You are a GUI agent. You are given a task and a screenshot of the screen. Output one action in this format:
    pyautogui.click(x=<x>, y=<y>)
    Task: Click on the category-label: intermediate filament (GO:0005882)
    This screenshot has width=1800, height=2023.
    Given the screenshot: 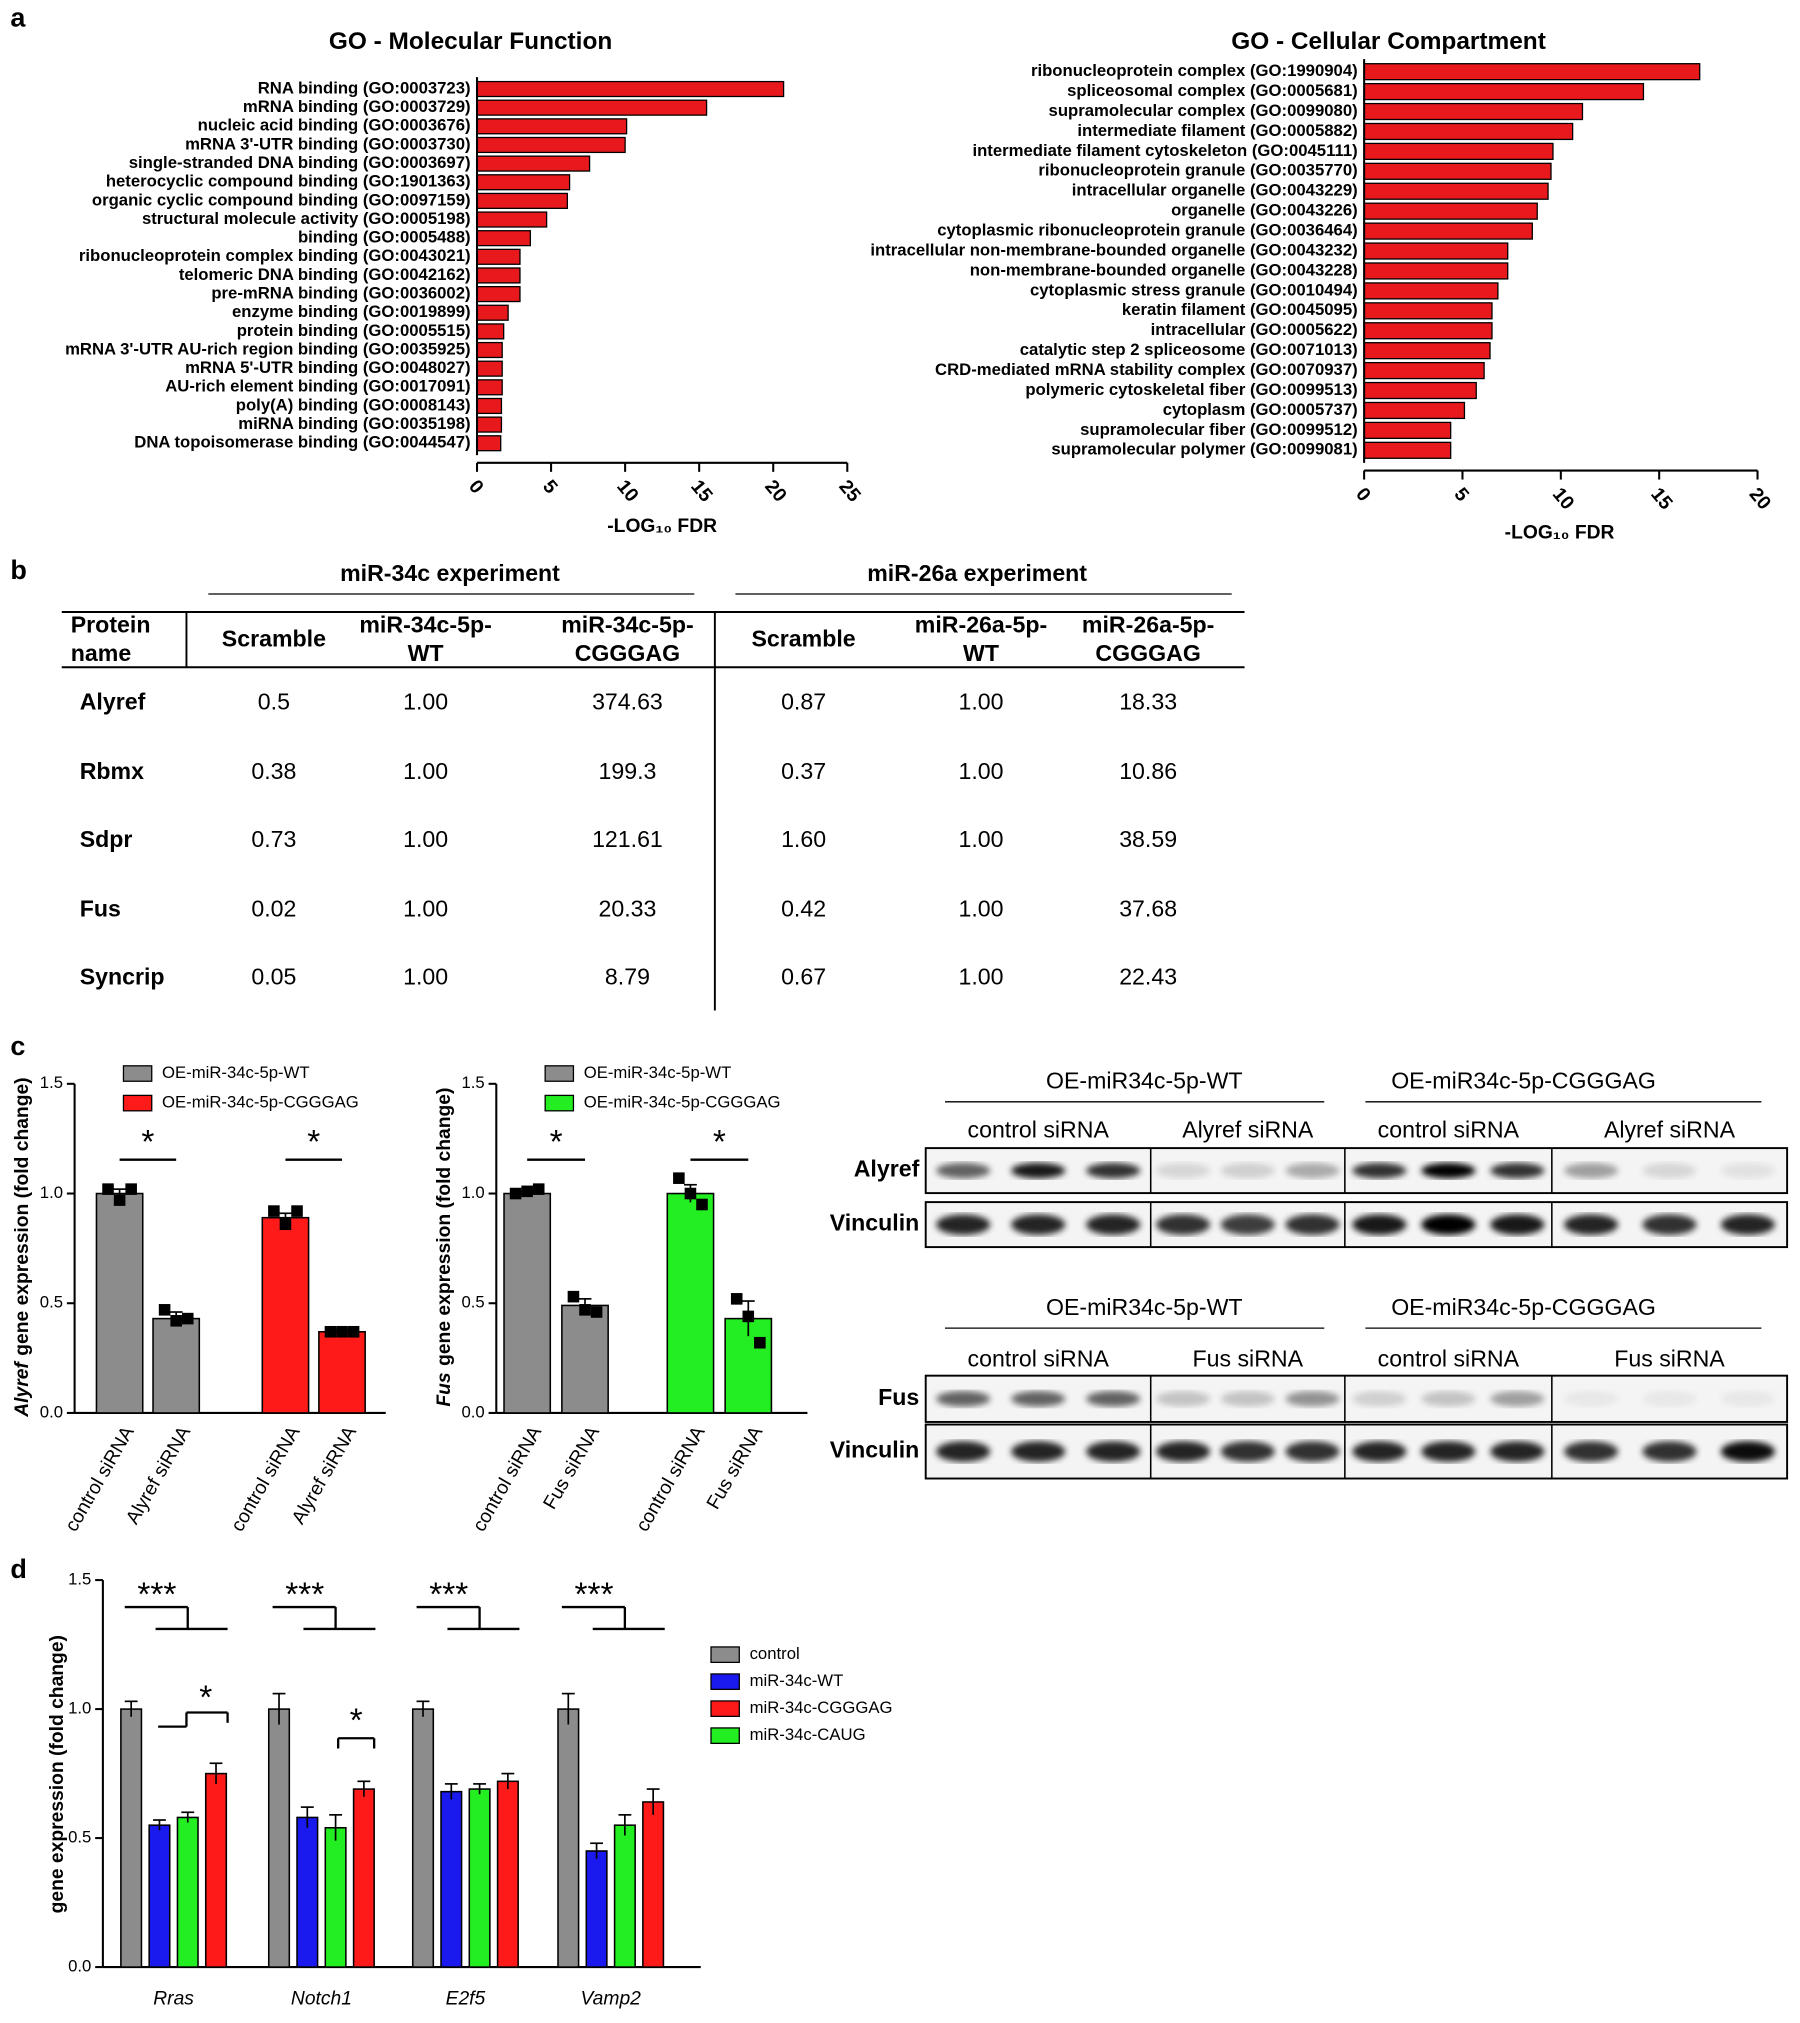 What is the action you would take?
    pyautogui.click(x=1217, y=130)
    